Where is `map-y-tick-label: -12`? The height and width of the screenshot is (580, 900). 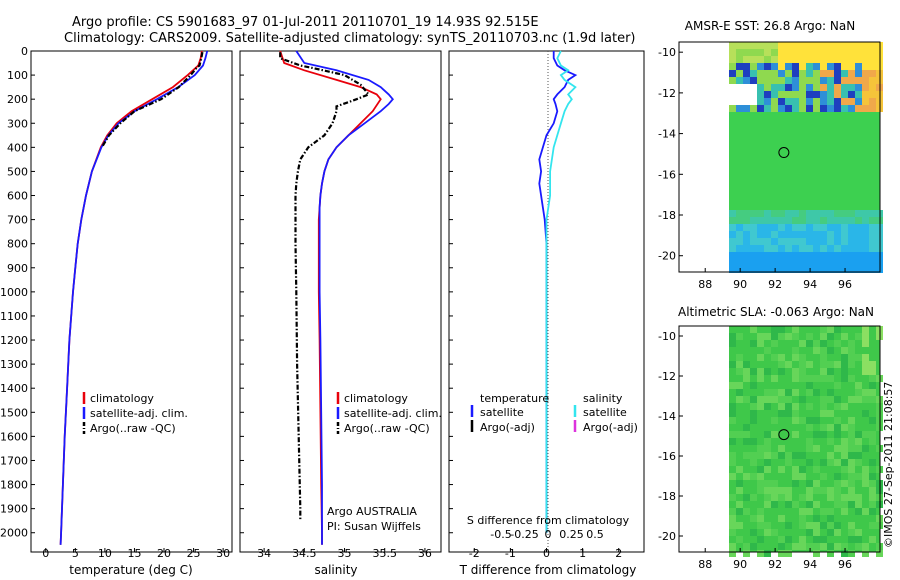
map-y-tick-label: -12 is located at coordinates (667, 376).